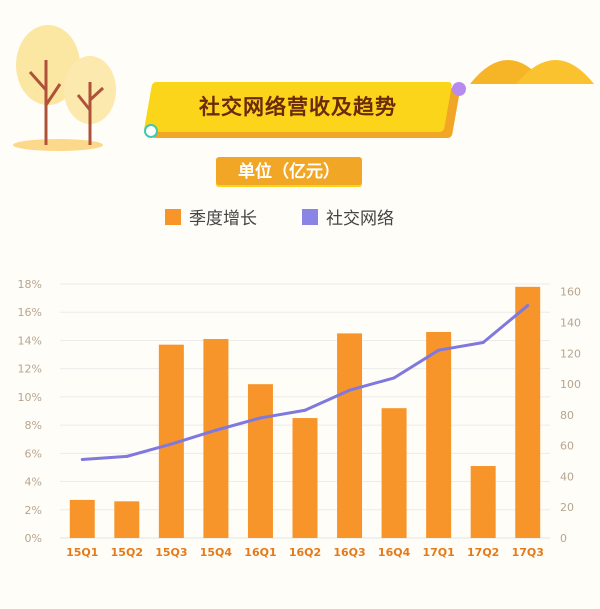 This screenshot has width=600, height=609. I want to click on bar-15Q1, so click(82, 518).